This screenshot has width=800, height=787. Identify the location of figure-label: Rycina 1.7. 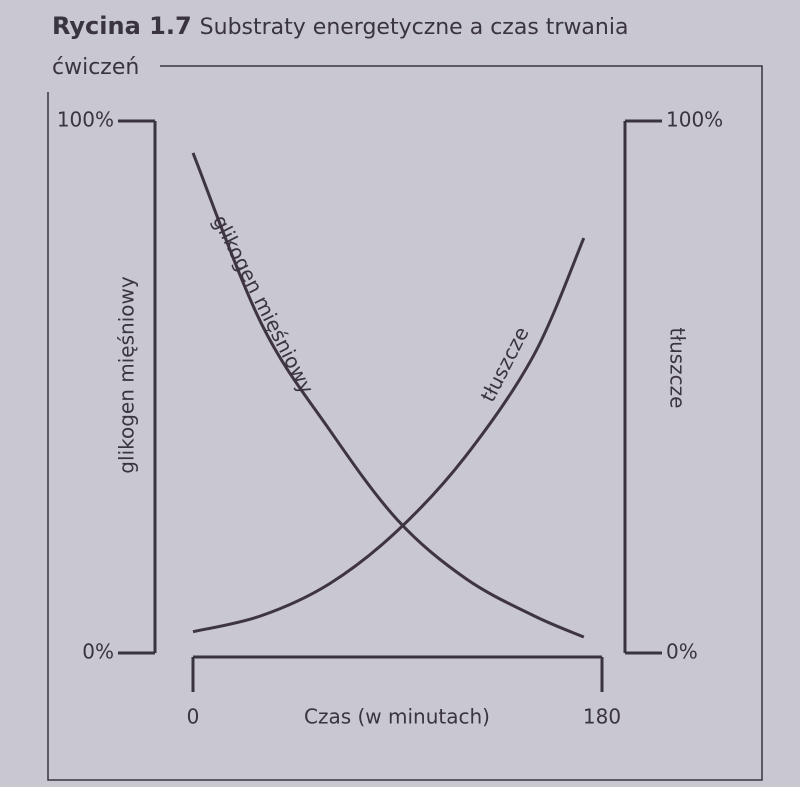
(122, 26).